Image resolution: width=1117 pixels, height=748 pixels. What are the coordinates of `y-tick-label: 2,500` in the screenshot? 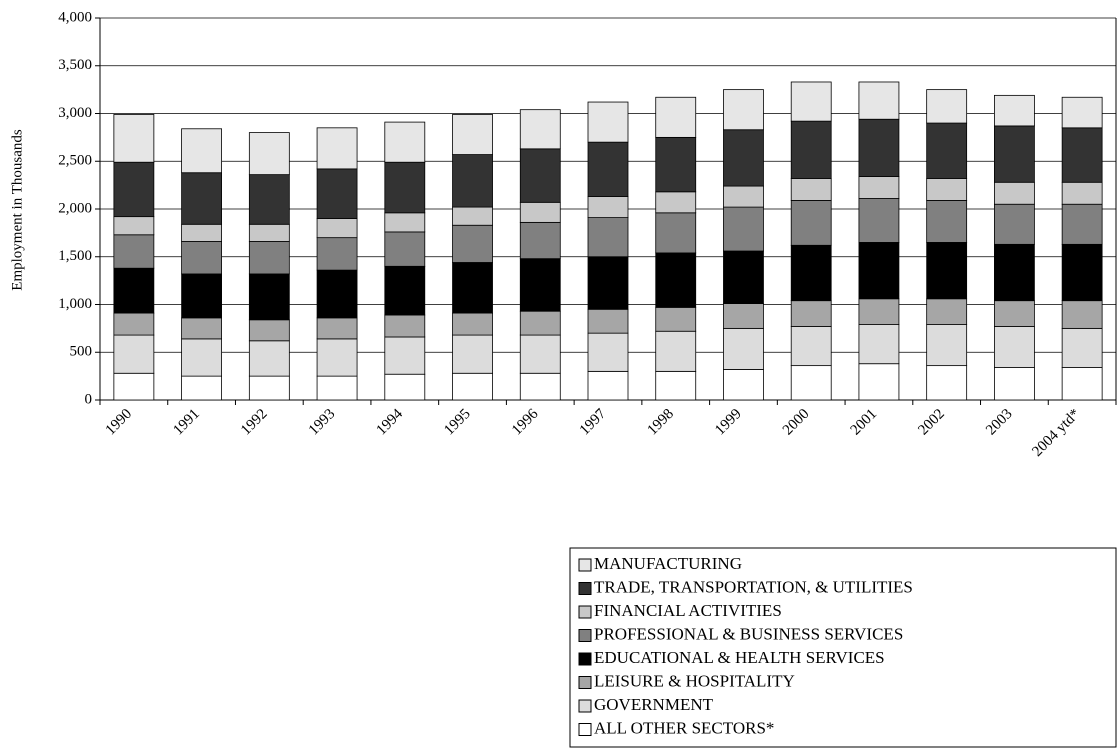 It's located at (75, 161).